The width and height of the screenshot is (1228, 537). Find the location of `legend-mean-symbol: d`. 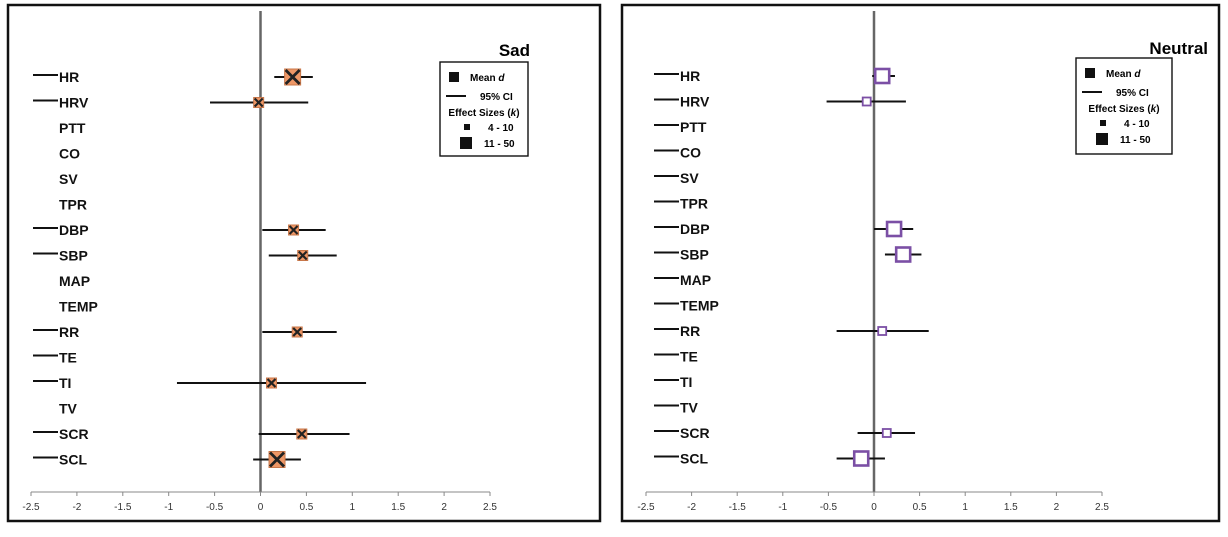

legend-mean-symbol: d is located at coordinates (501, 78).